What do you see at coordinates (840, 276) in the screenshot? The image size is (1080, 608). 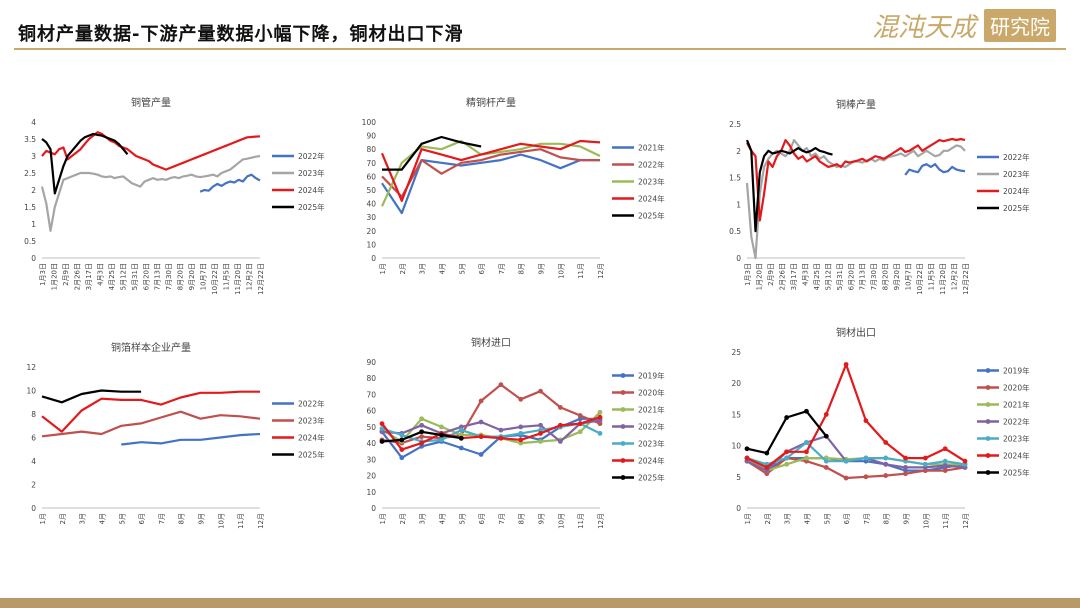 I see `x-tick-label: 5月31日` at bounding box center [840, 276].